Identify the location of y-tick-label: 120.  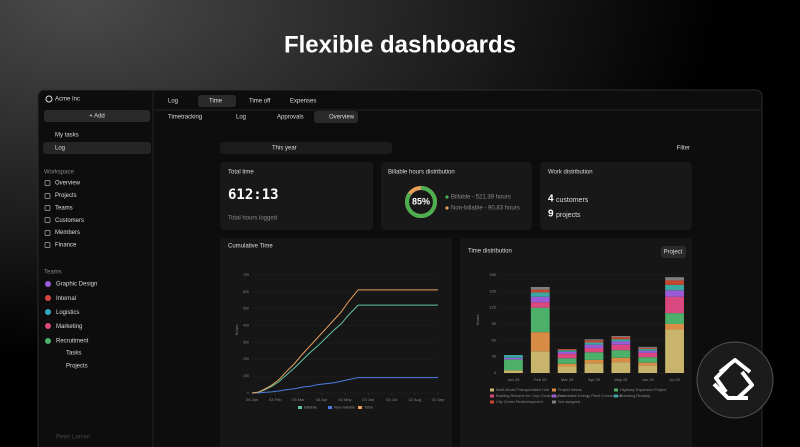
(492, 307).